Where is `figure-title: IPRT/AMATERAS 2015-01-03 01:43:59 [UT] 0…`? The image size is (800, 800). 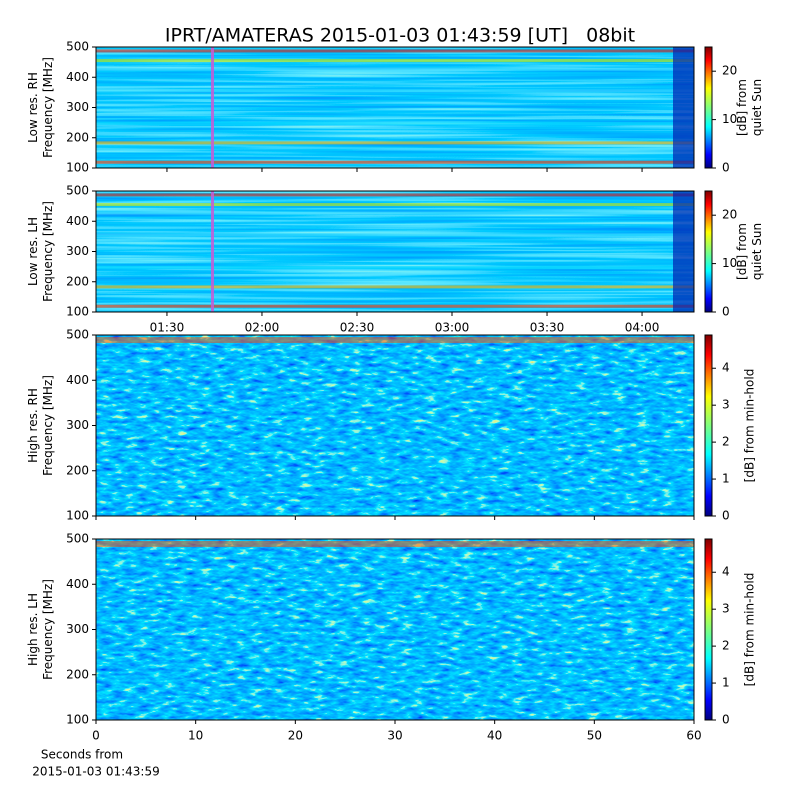 figure-title: IPRT/AMATERAS 2015-01-03 01:43:59 [UT] 0… is located at coordinates (400, 36).